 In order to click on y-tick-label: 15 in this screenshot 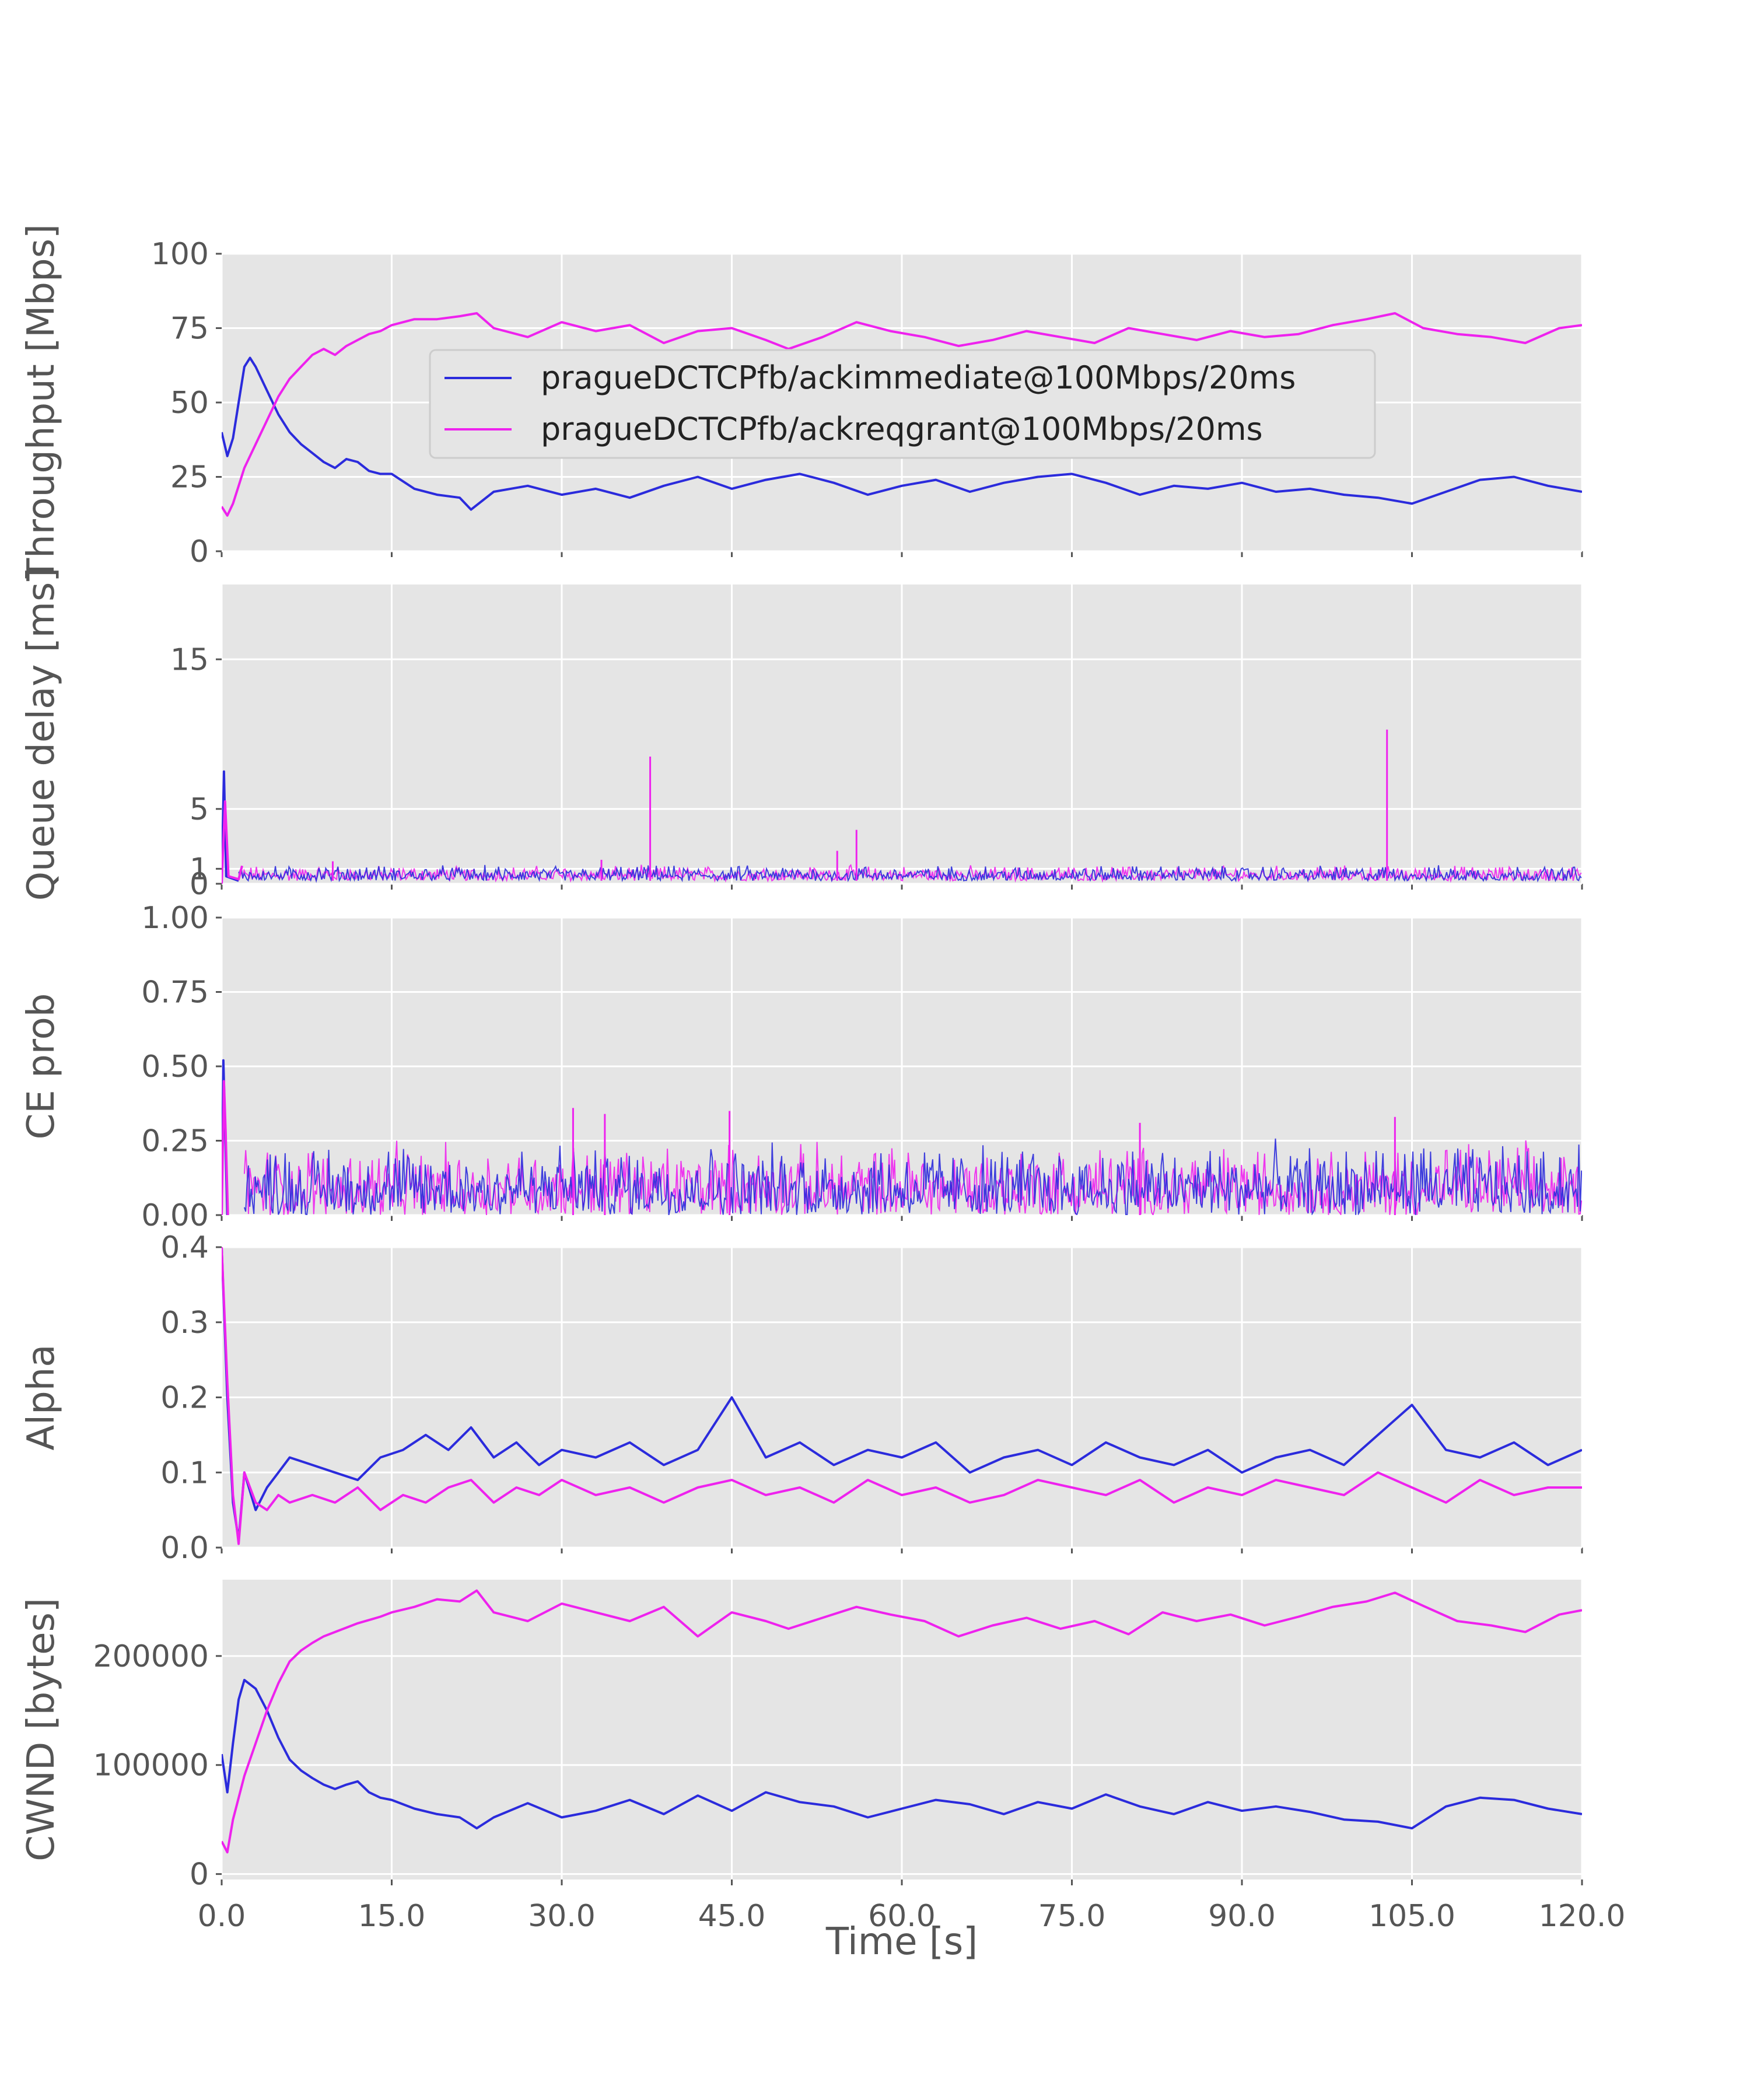, I will do `click(189, 659)`.